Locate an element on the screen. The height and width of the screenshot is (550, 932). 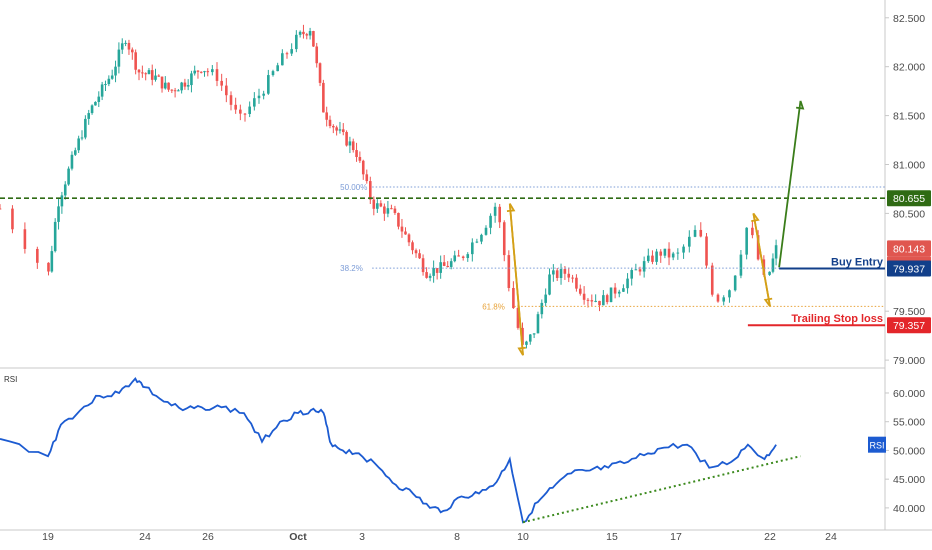
time-tick-label: 24 is located at coordinates (145, 537).